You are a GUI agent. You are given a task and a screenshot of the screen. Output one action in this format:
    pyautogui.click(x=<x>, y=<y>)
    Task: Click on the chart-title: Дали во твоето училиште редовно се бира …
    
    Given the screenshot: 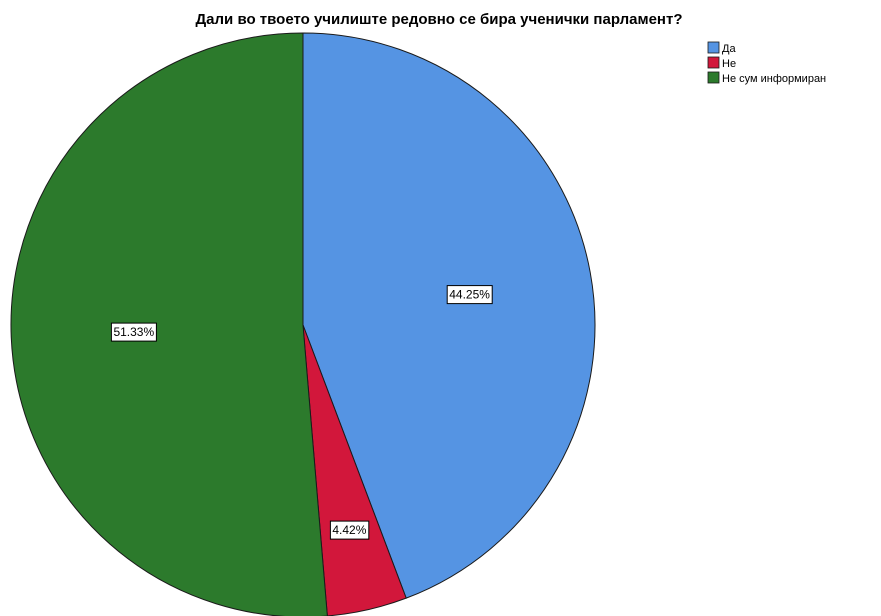 What is the action you would take?
    pyautogui.click(x=439, y=19)
    